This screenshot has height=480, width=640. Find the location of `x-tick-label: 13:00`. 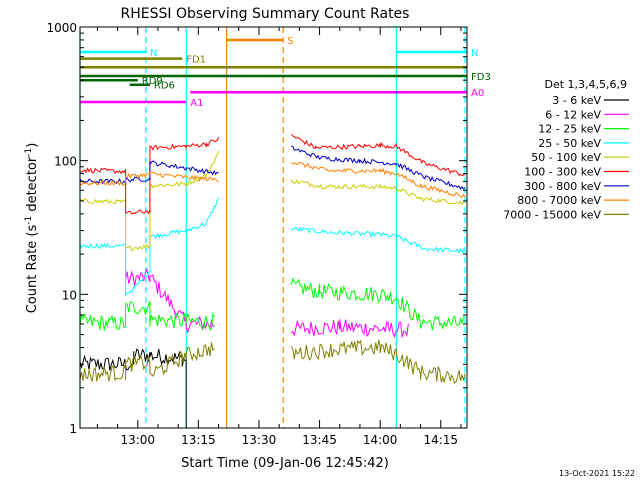

x-tick-label: 13:00 is located at coordinates (137, 440).